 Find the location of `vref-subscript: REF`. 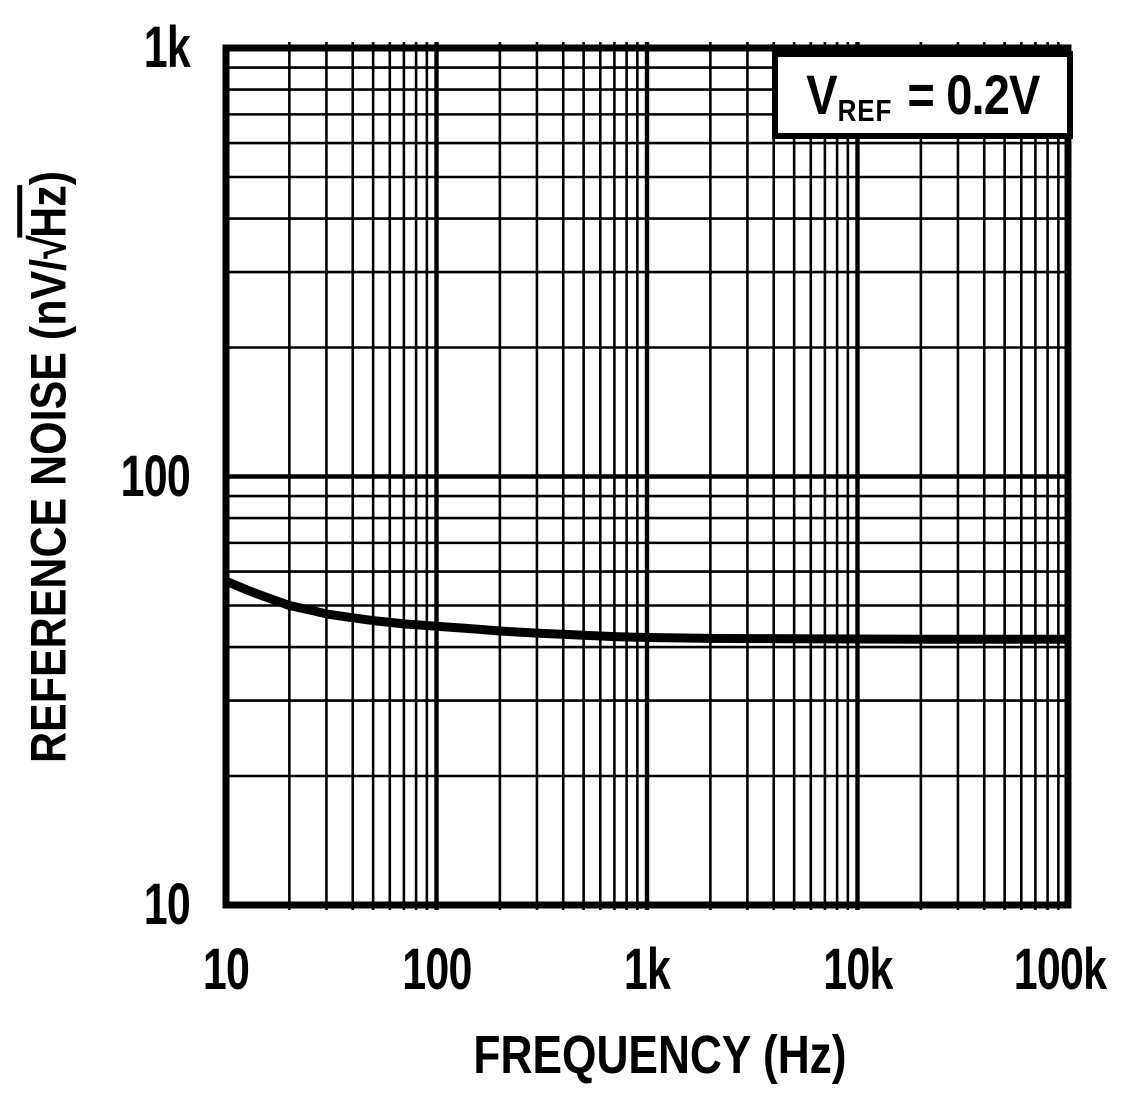

vref-subscript: REF is located at coordinates (864, 110).